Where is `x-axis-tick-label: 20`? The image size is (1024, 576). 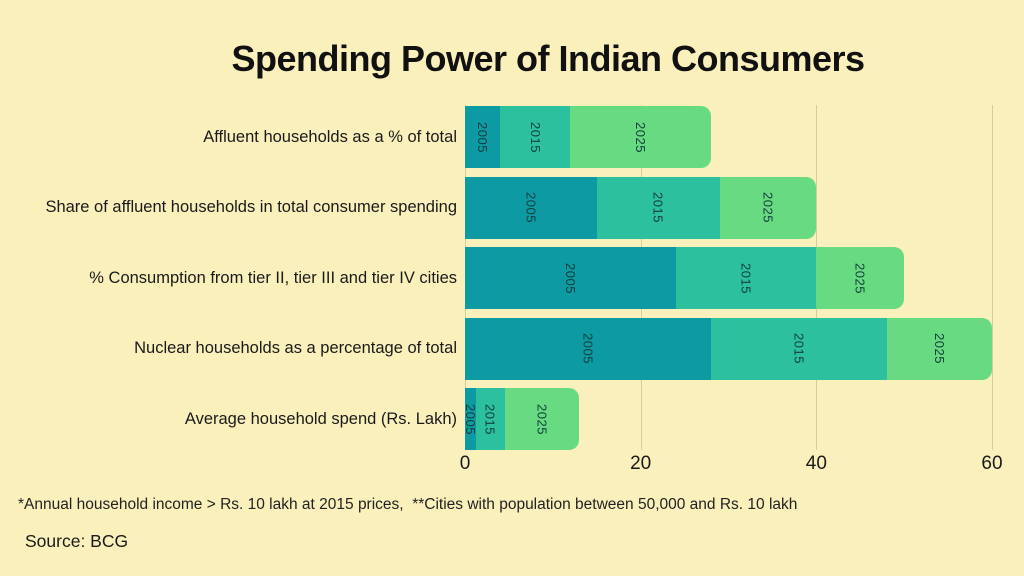
x-axis-tick-label: 20 is located at coordinates (641, 463).